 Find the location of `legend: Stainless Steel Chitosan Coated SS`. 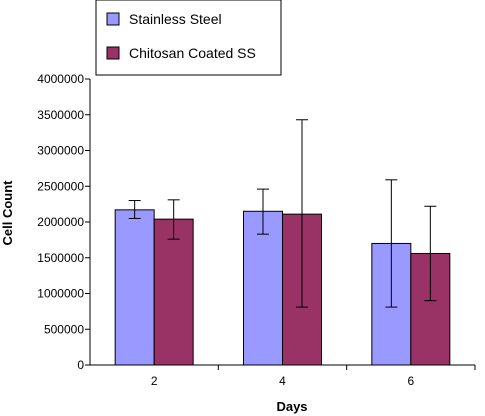

legend: Stainless Steel Chitosan Coated SS is located at coordinates (188, 38).